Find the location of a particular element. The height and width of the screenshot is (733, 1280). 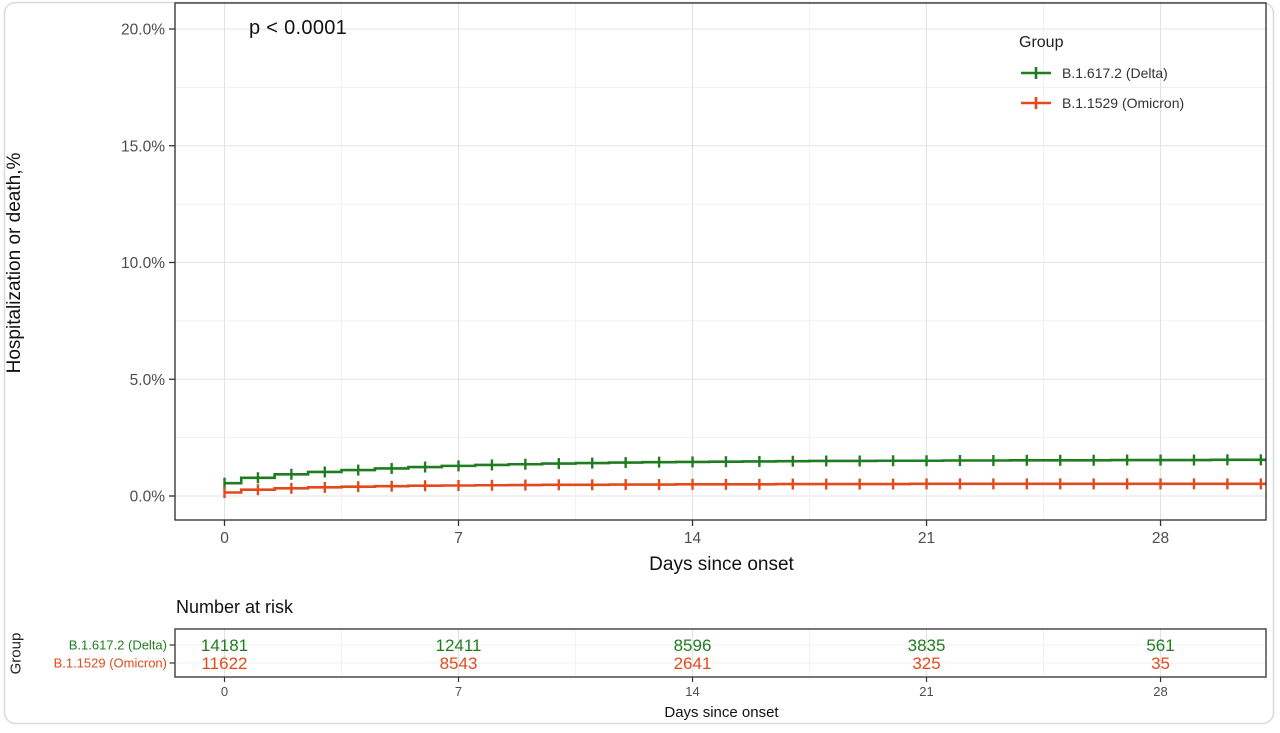

risk-count: 3835 is located at coordinates (927, 645).